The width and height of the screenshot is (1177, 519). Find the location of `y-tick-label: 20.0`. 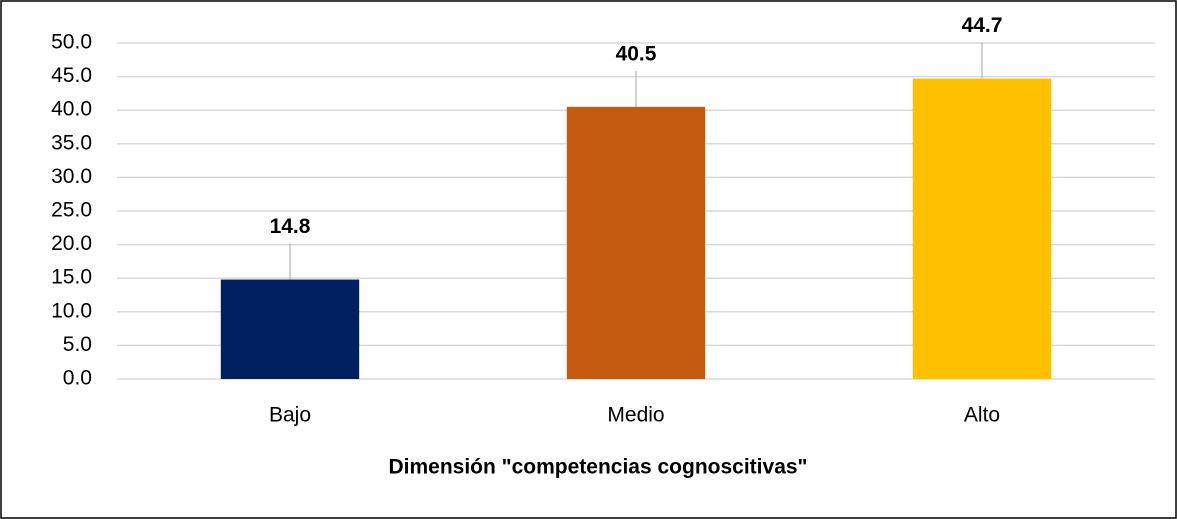

y-tick-label: 20.0 is located at coordinates (71, 243).